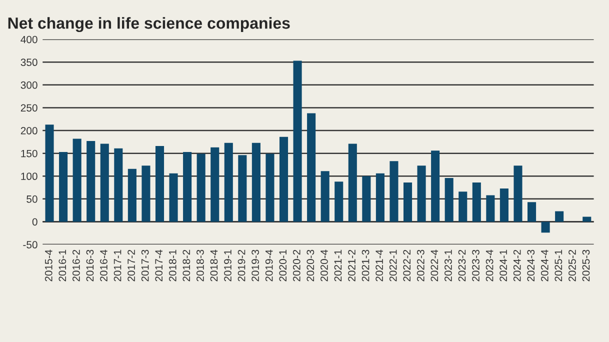 Image resolution: width=609 pixels, height=342 pixels. Describe the element at coordinates (32, 199) in the screenshot. I see `y-tick-label: 50` at that location.